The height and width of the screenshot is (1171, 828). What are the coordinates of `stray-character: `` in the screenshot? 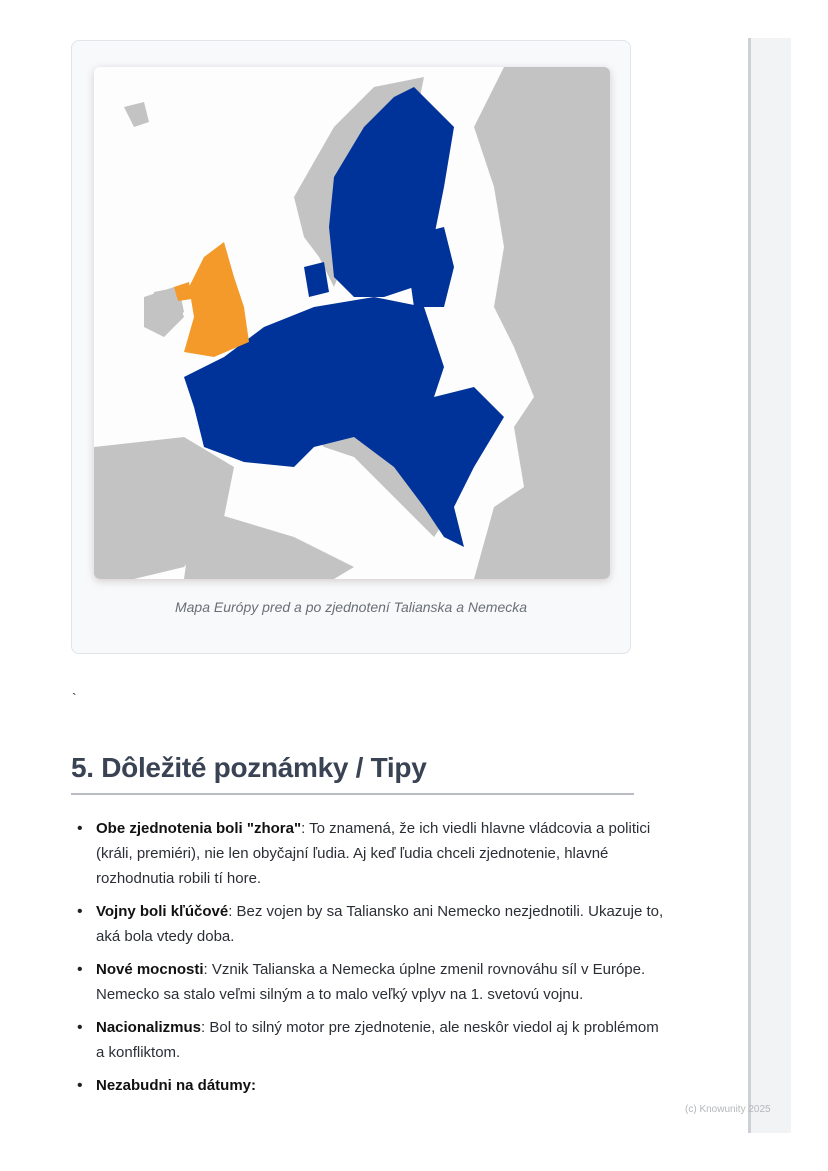 It's located at (74, 698).